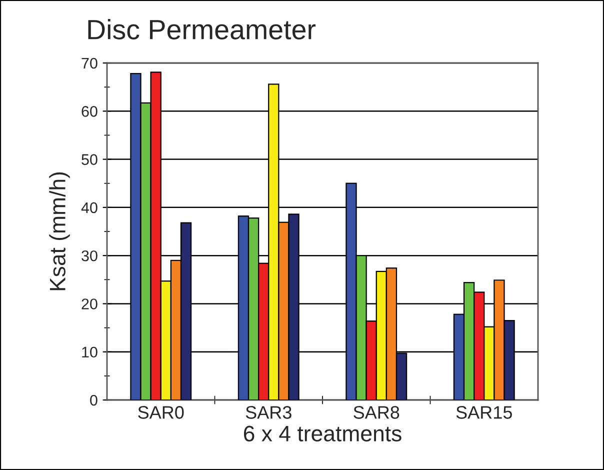 Image resolution: width=604 pixels, height=470 pixels. Describe the element at coordinates (94, 400) in the screenshot. I see `y-tick-label: 0` at that location.